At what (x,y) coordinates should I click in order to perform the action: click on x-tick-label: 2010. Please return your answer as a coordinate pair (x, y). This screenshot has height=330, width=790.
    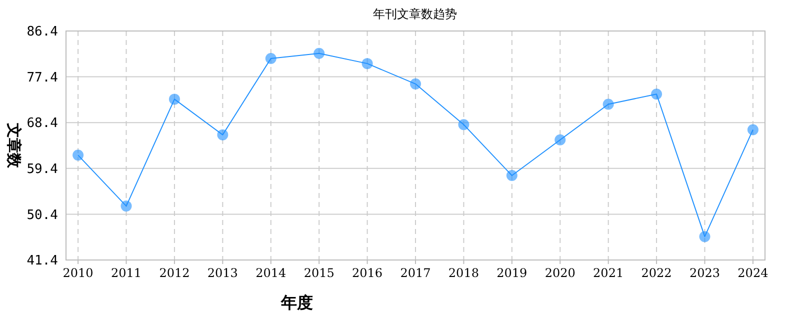
    Looking at the image, I should click on (78, 273).